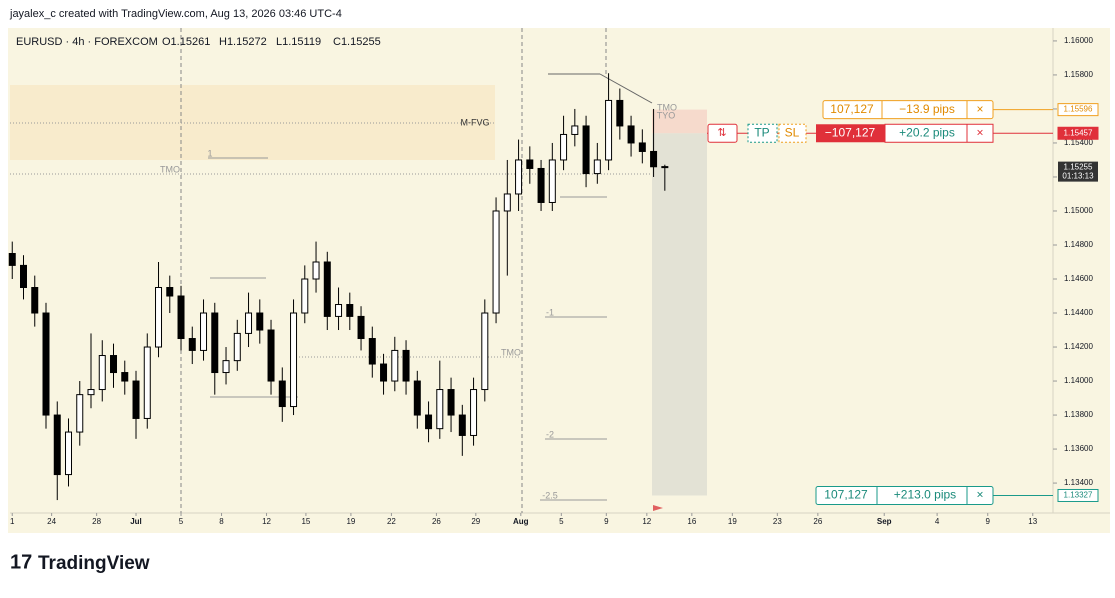  What do you see at coordinates (1078, 448) in the screenshot?
I see `y-tick-label: 1.13600` at bounding box center [1078, 448].